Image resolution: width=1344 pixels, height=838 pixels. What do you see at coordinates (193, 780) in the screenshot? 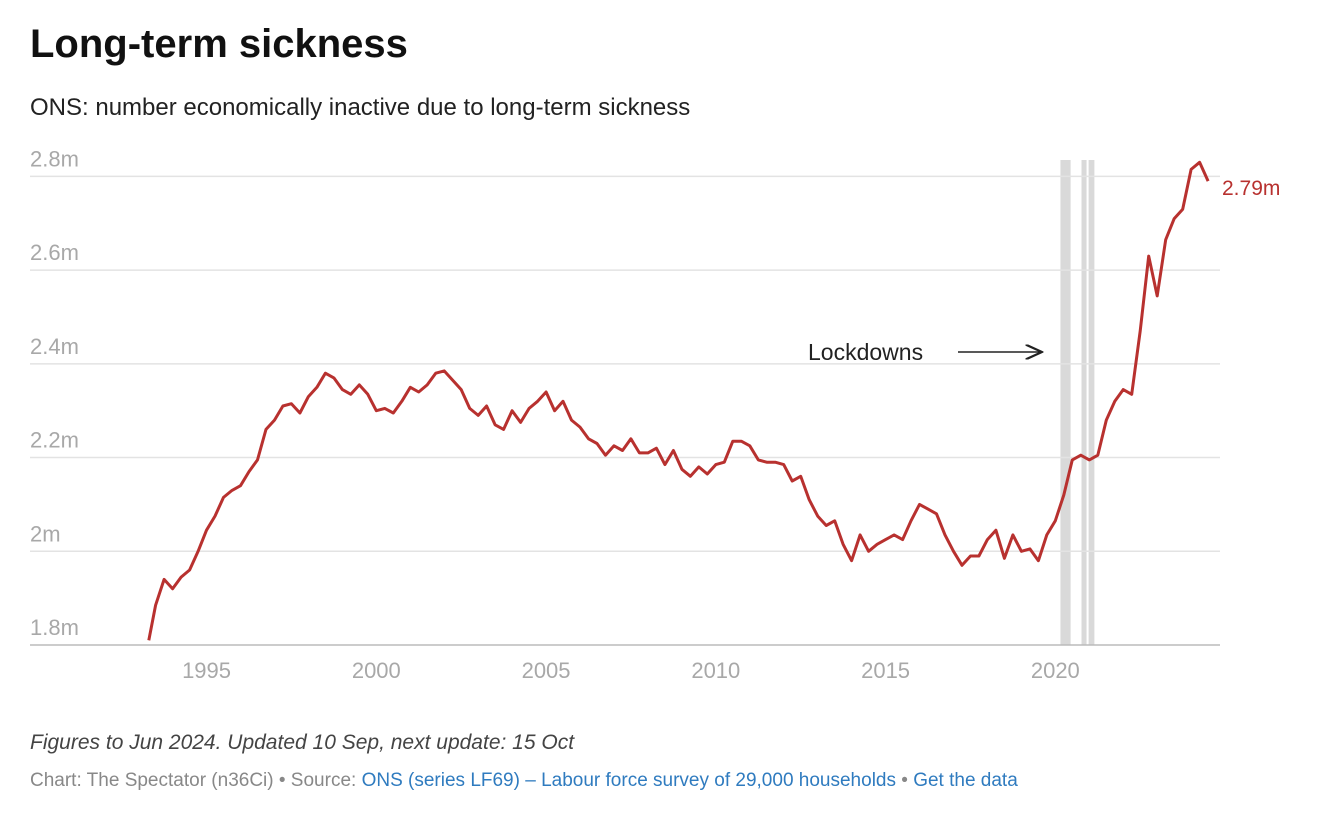
I see `credit: Chart: The Spectator (n36Ci) • Source:` at bounding box center [193, 780].